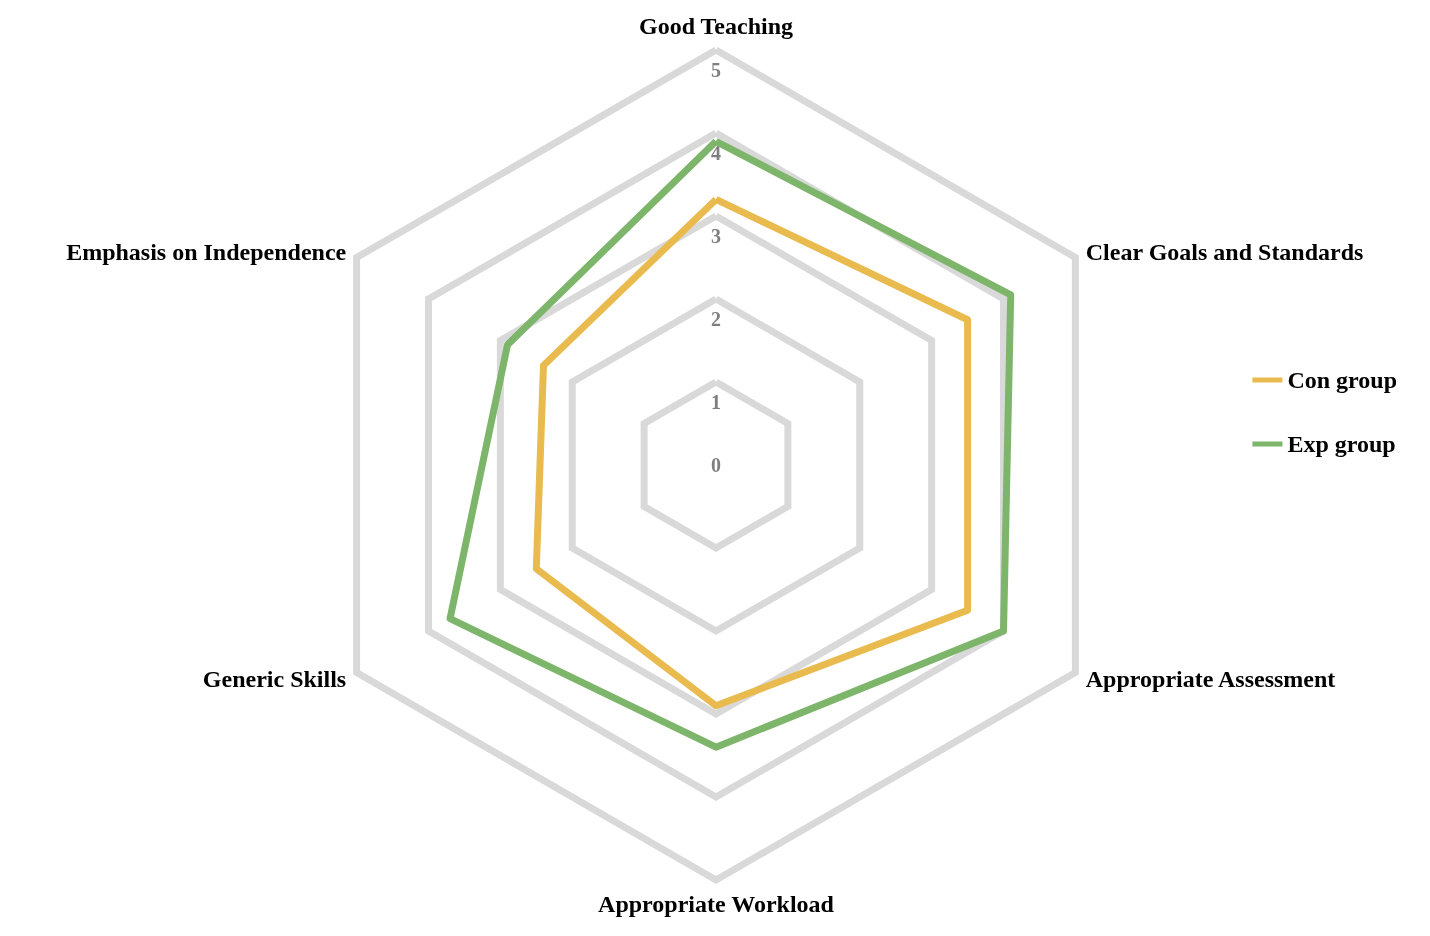 The height and width of the screenshot is (936, 1430). What do you see at coordinates (716, 904) in the screenshot?
I see `spoke-label: Appropriate Workload` at bounding box center [716, 904].